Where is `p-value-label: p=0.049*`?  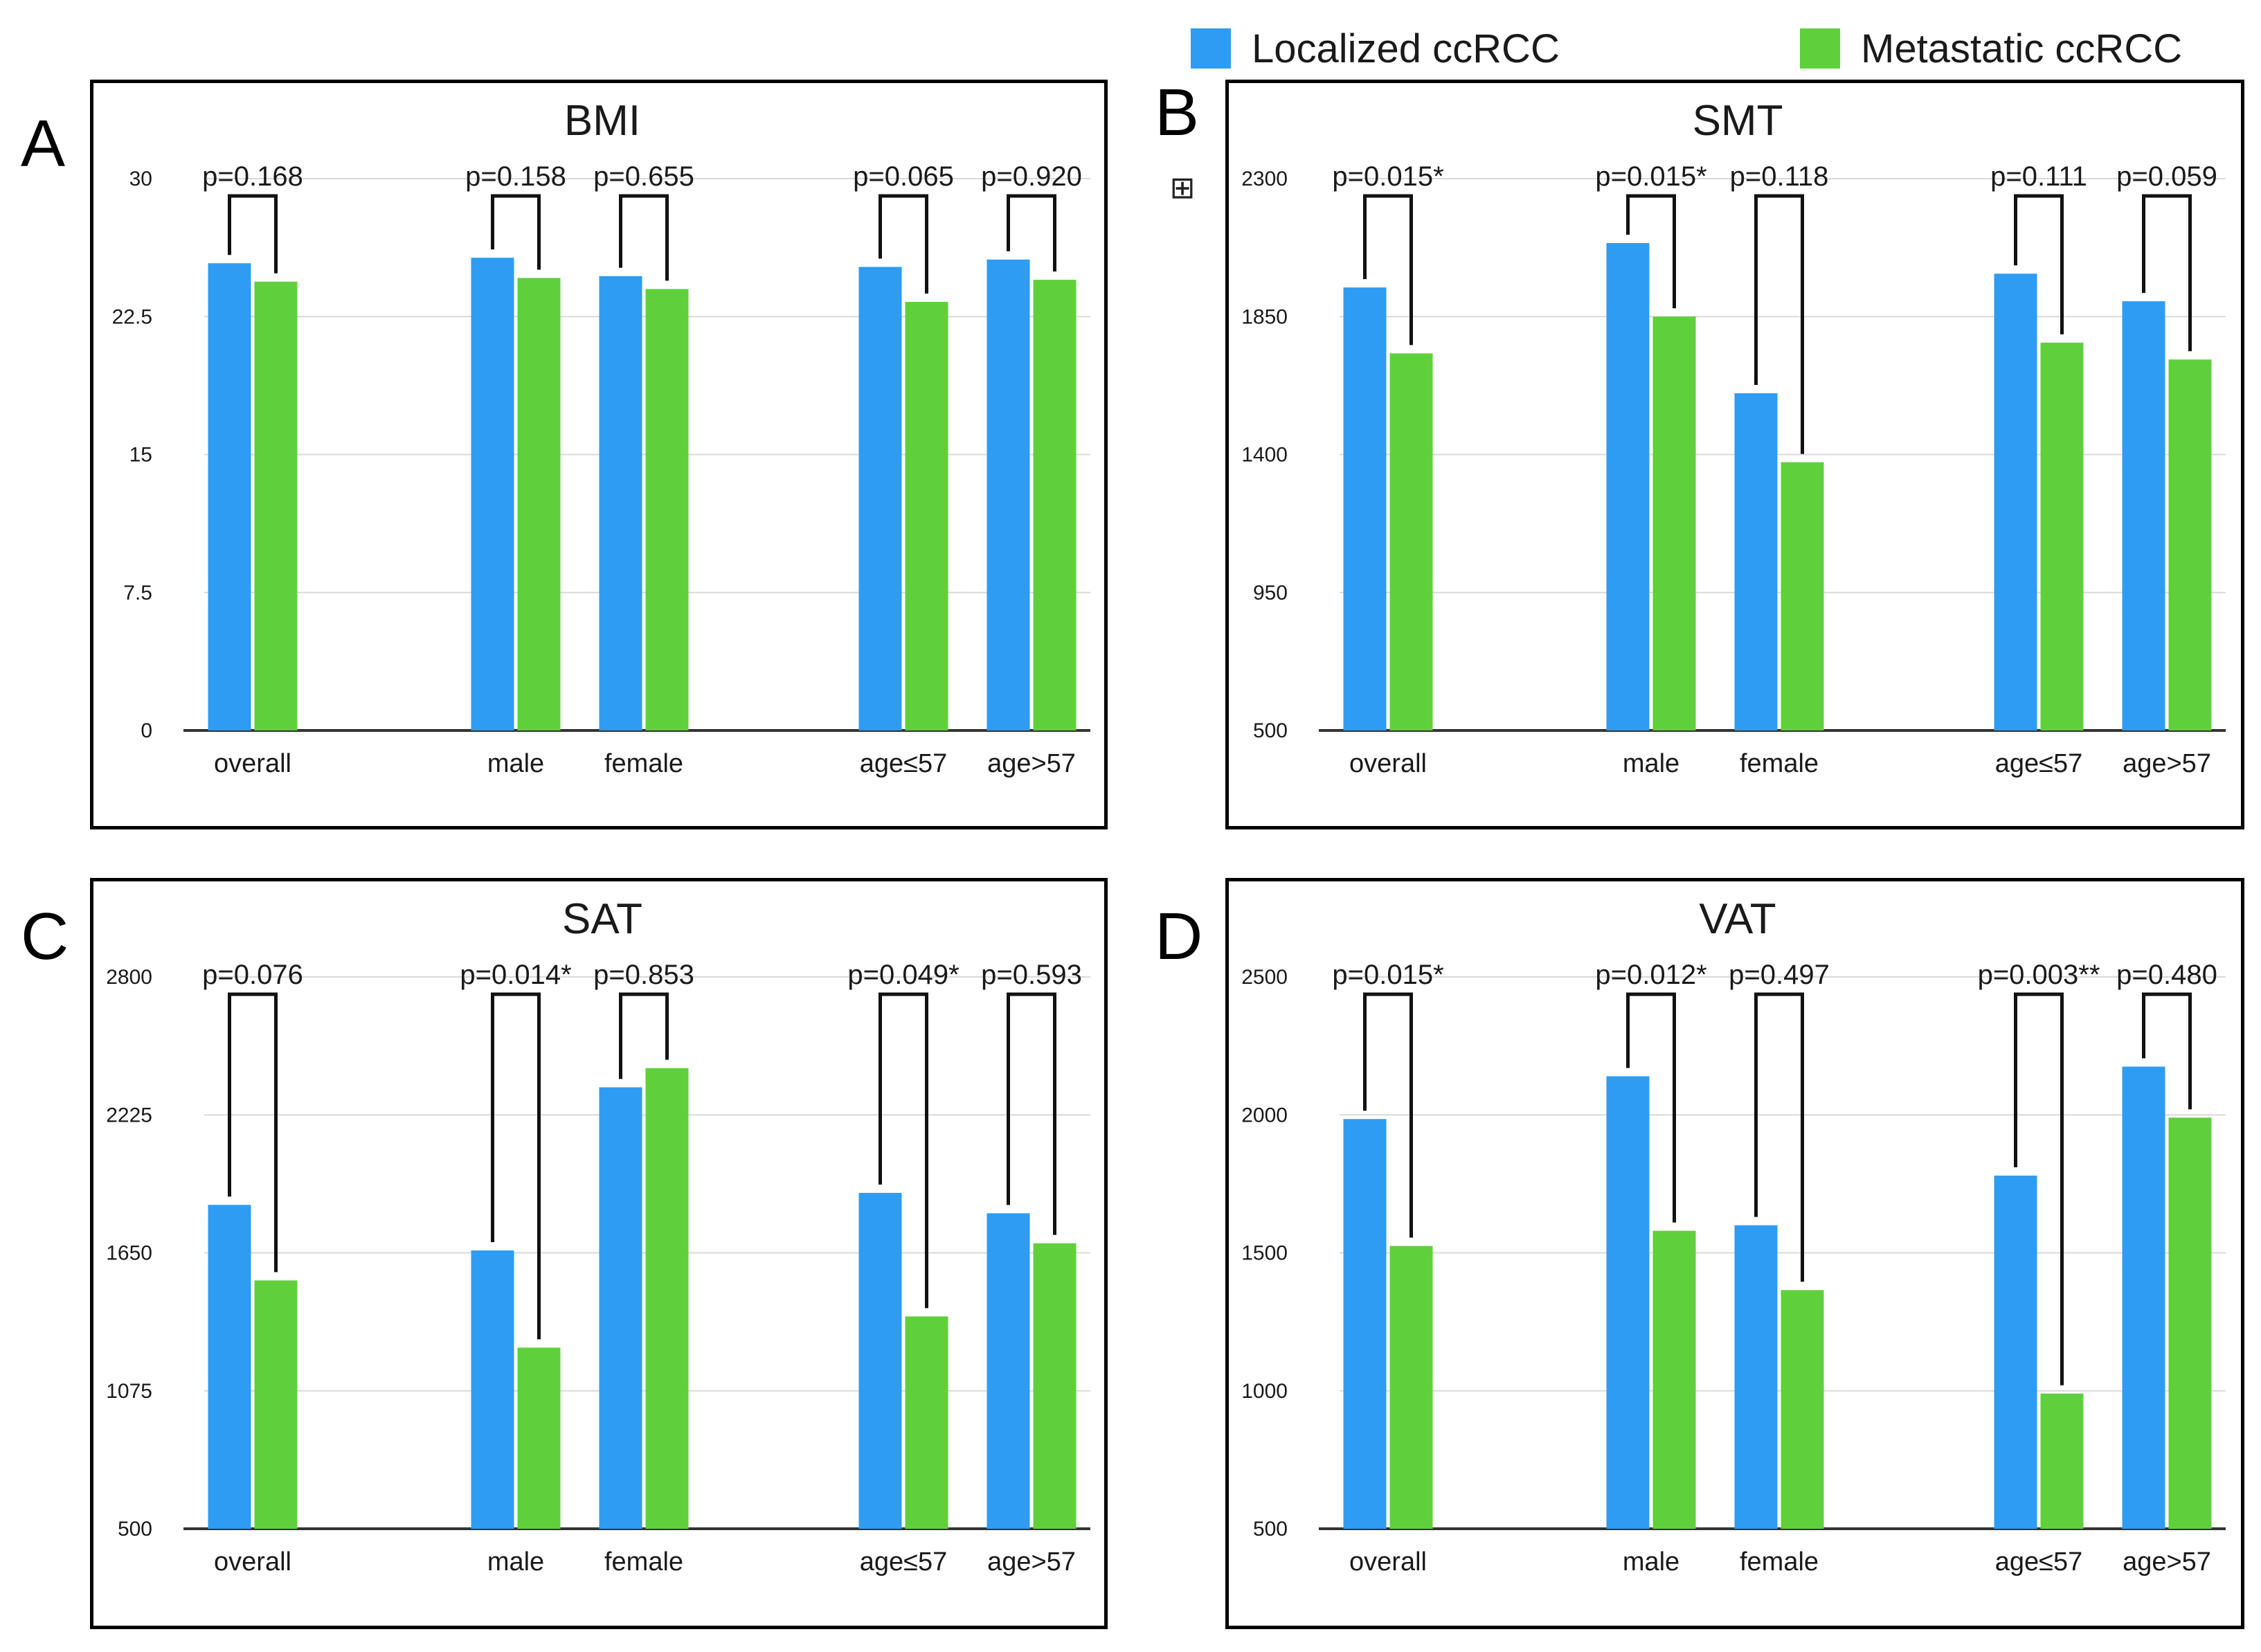
p-value-label: p=0.049* is located at coordinates (903, 975).